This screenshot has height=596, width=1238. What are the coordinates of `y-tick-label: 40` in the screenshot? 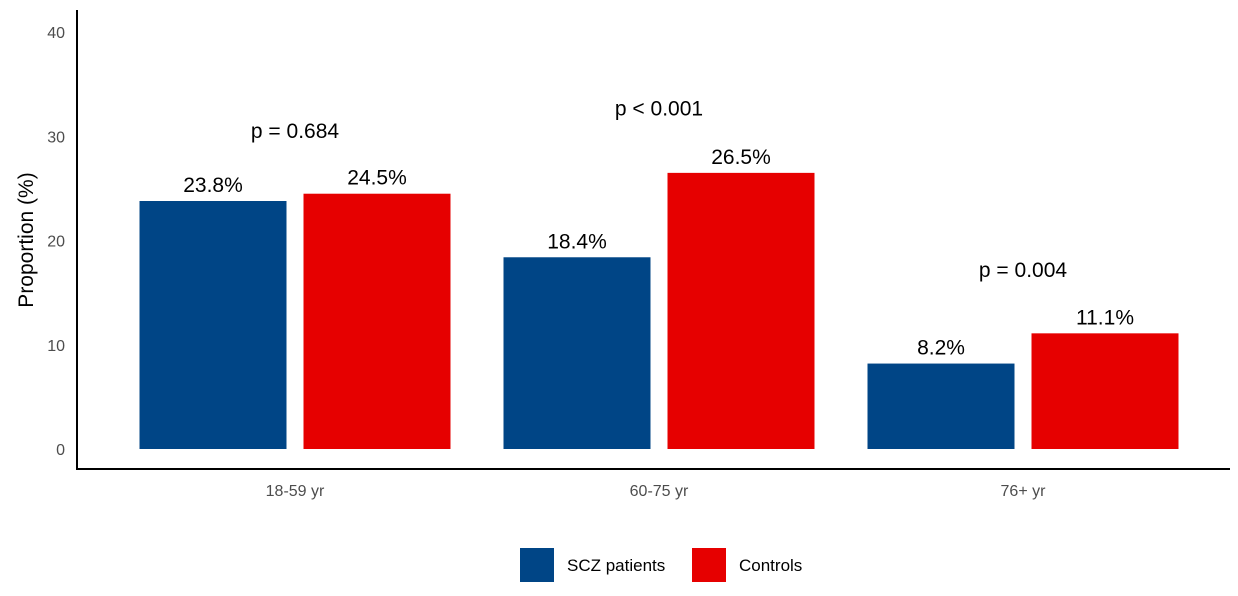 It's located at (56, 33).